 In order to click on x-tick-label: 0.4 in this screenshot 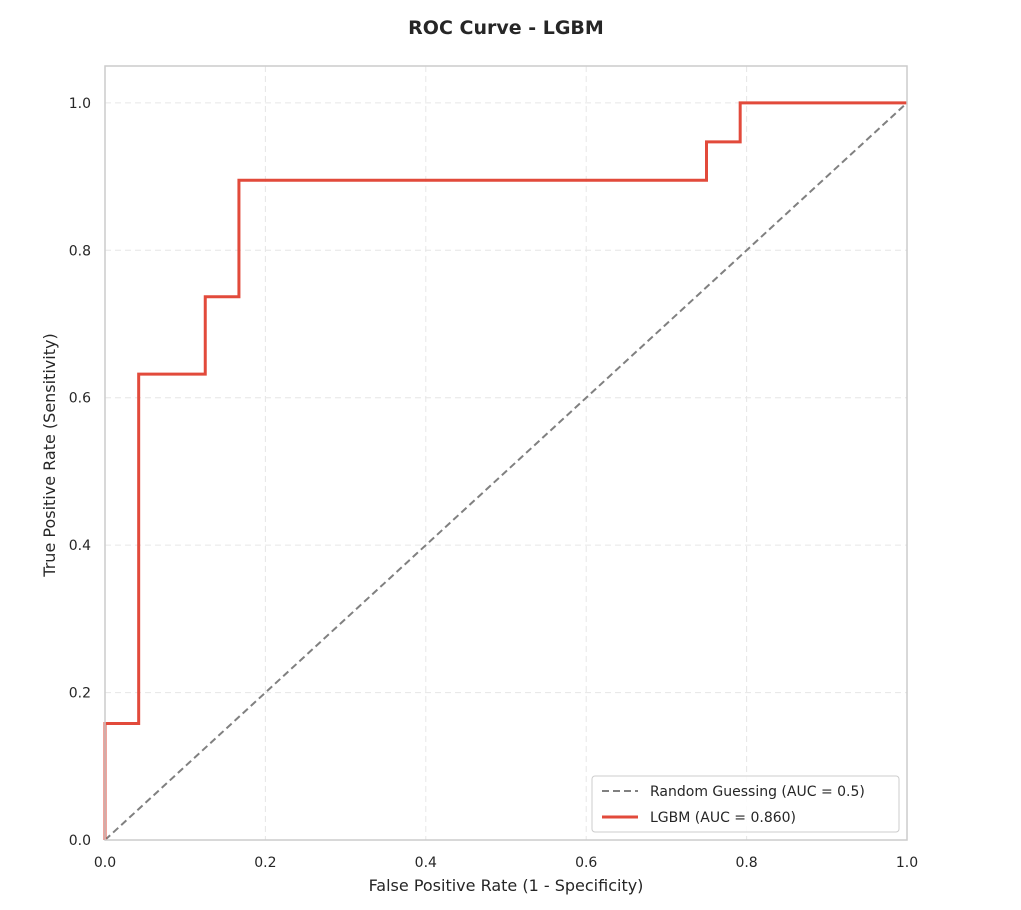, I will do `click(426, 863)`.